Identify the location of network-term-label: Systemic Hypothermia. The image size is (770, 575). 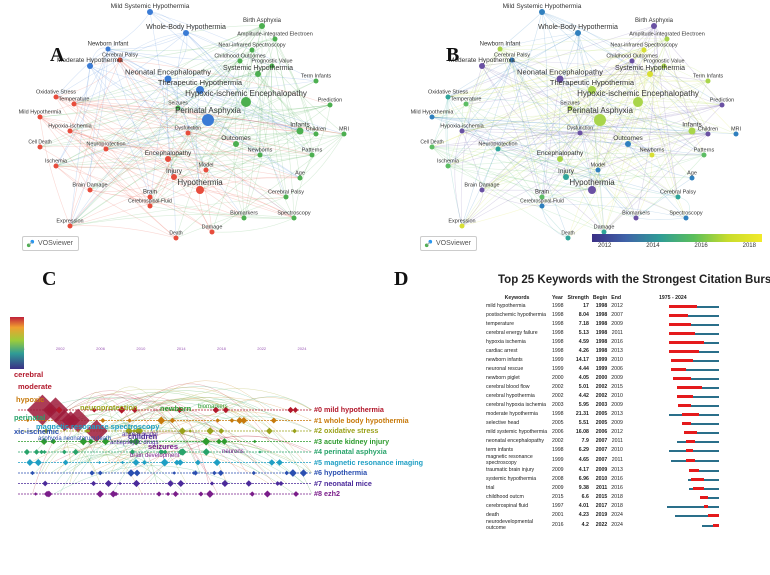
(258, 68).